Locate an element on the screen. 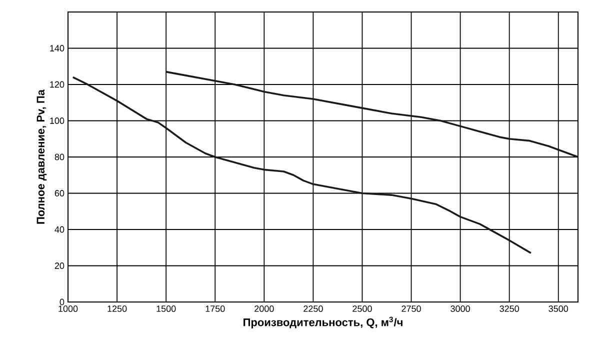  y-tick-label: 120 is located at coordinates (57, 84).